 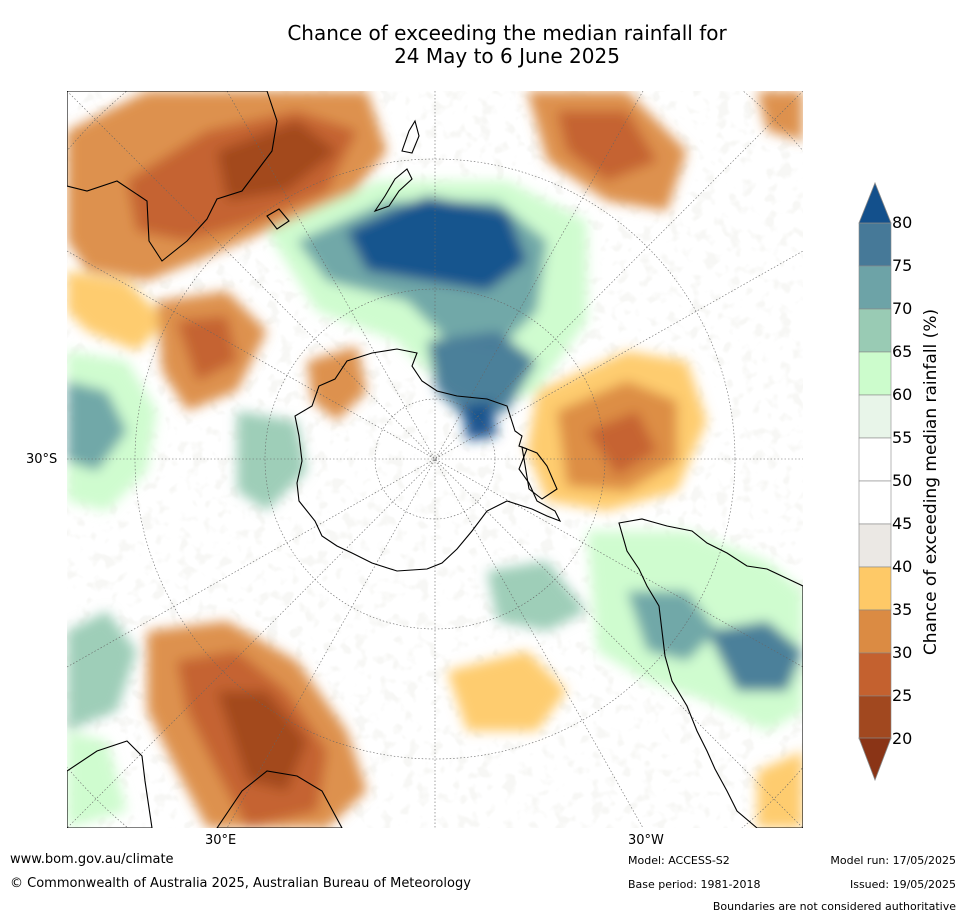 I want to click on colorbar-tick-label: 55, so click(x=902, y=437).